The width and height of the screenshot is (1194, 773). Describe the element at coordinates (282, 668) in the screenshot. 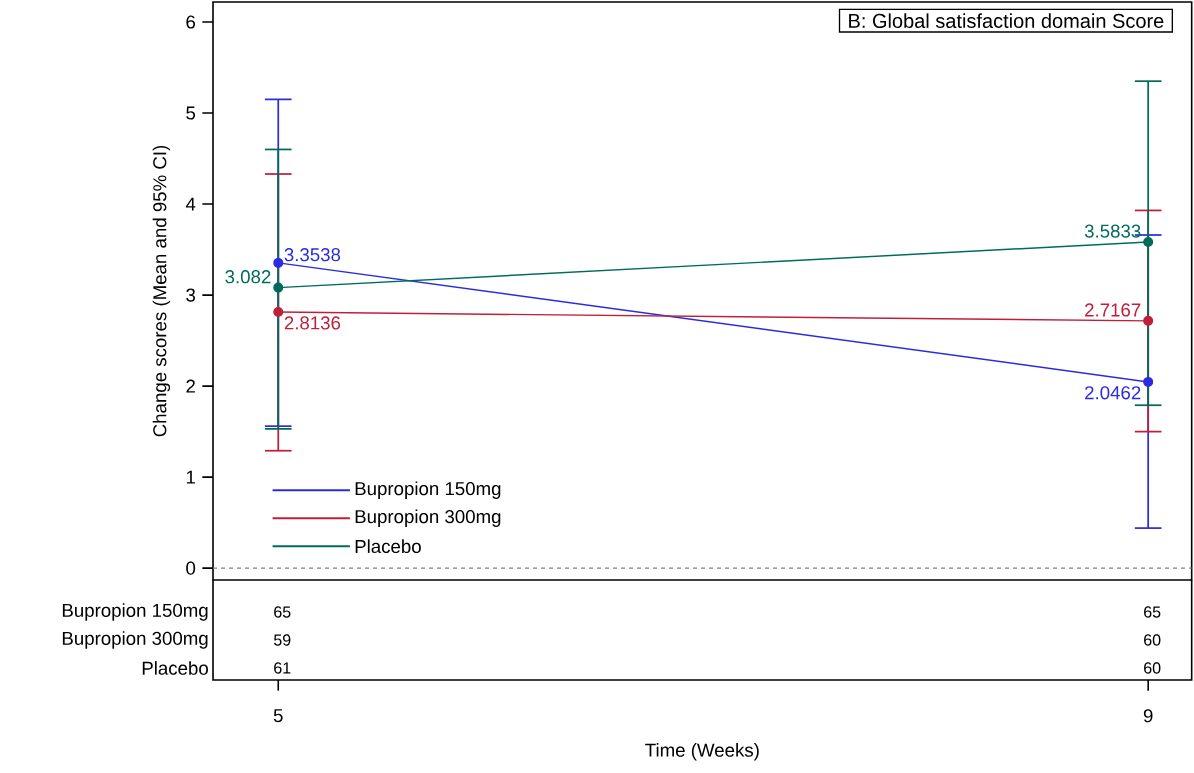

I see `text: 61` at that location.